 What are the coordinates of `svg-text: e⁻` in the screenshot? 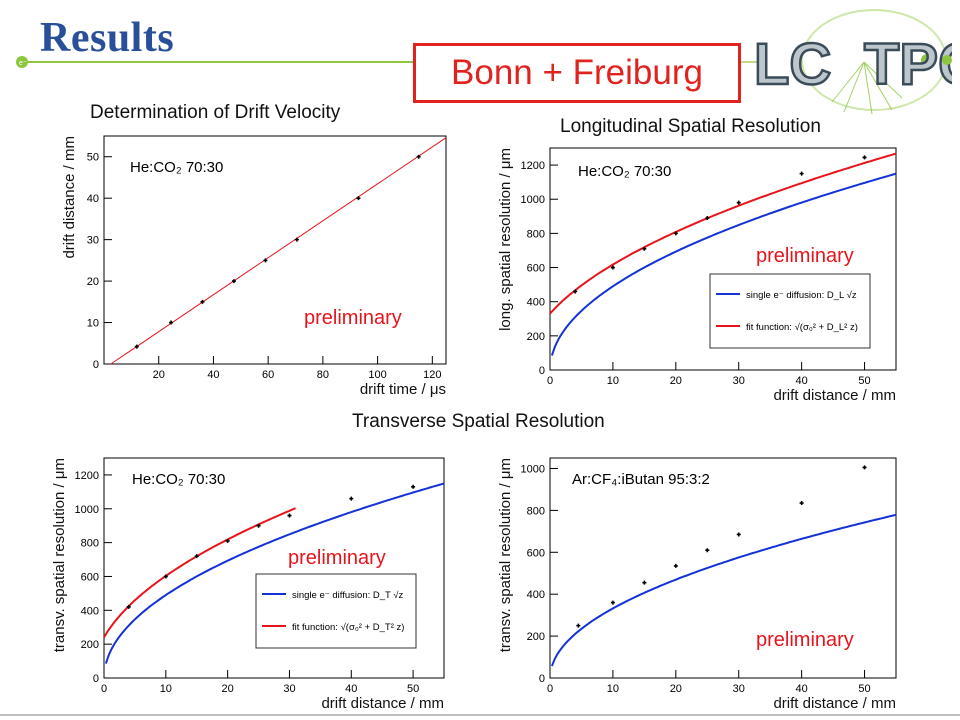 It's located at (23, 63).